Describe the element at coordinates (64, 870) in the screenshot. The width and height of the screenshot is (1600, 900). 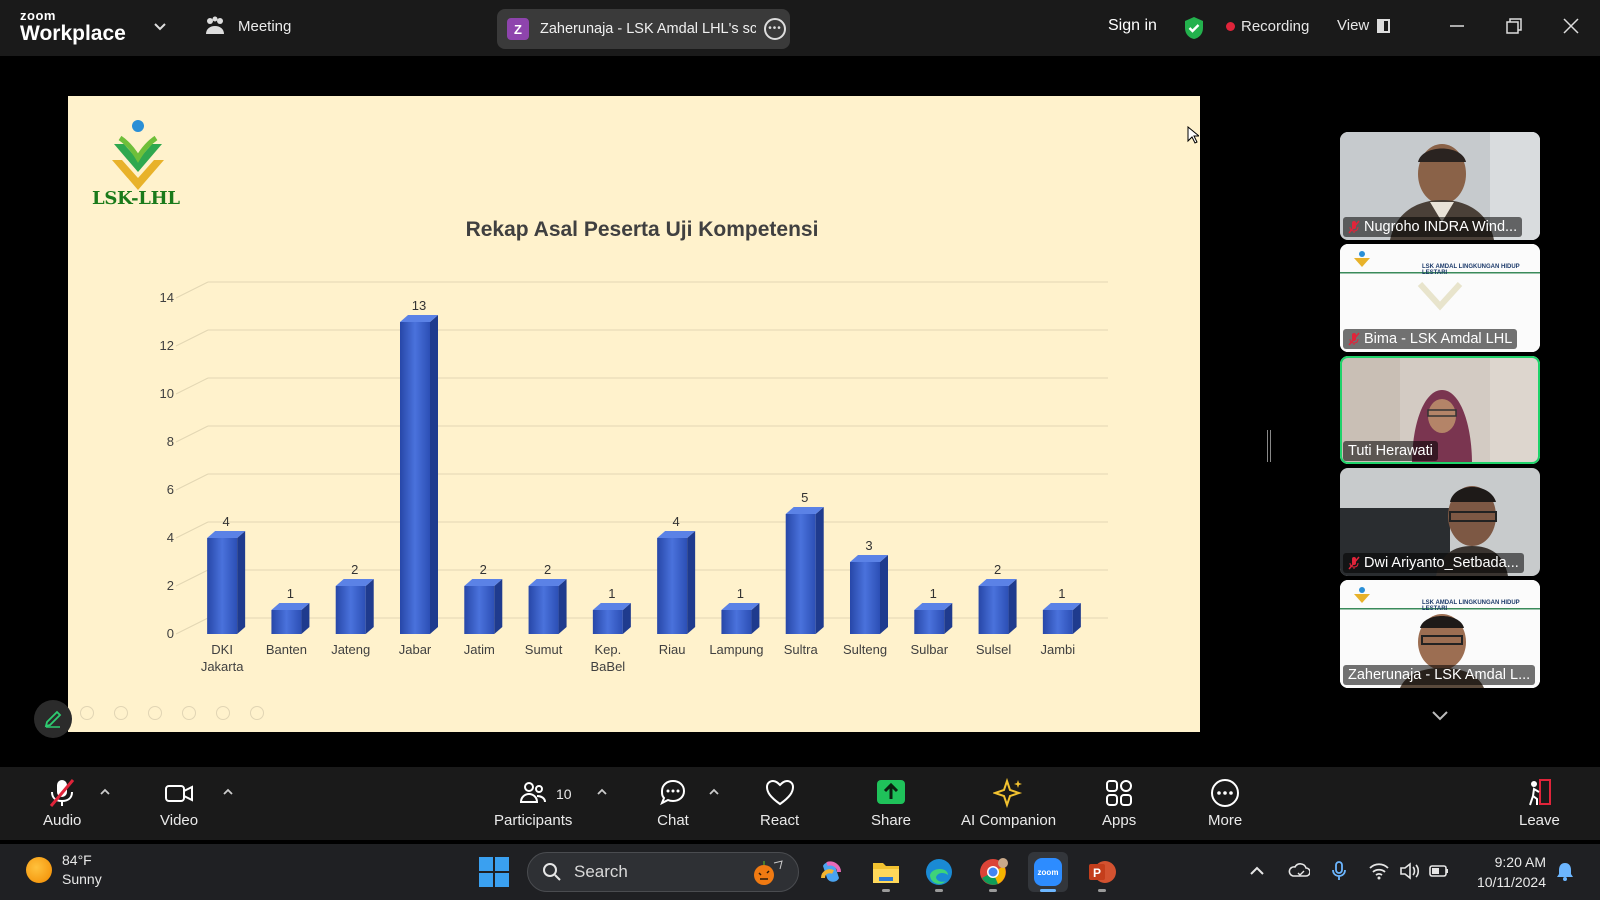
I see `weather-widget: 84°F Sunny` at that location.